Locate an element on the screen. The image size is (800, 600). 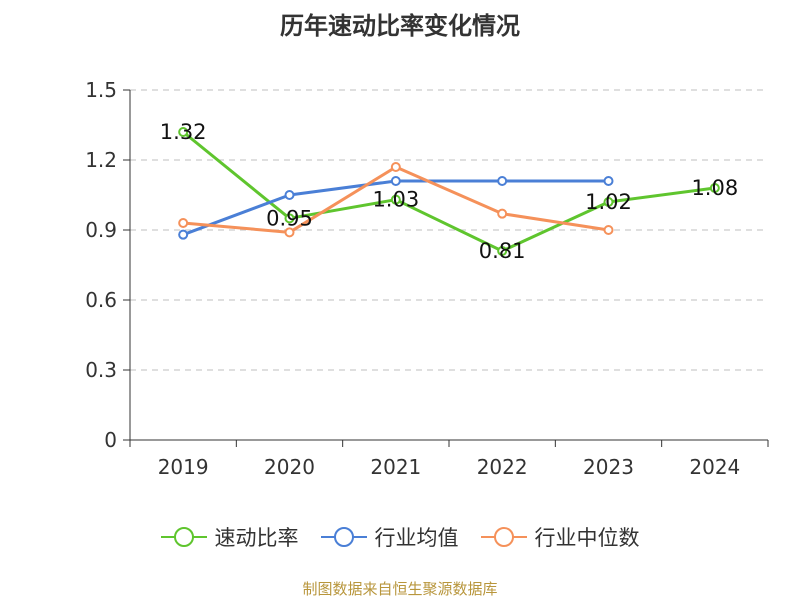
legend-label: 行业均值 is located at coordinates (416, 538).